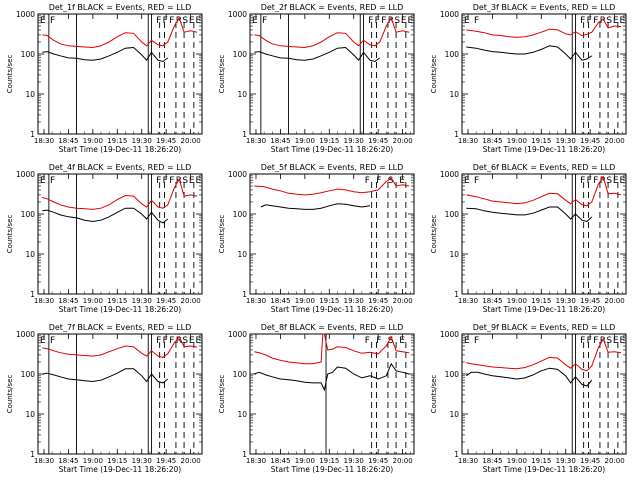 The image size is (640, 480). I want to click on panel-title: Det_4f BLACK = Events, RED = LLD, so click(120, 167).